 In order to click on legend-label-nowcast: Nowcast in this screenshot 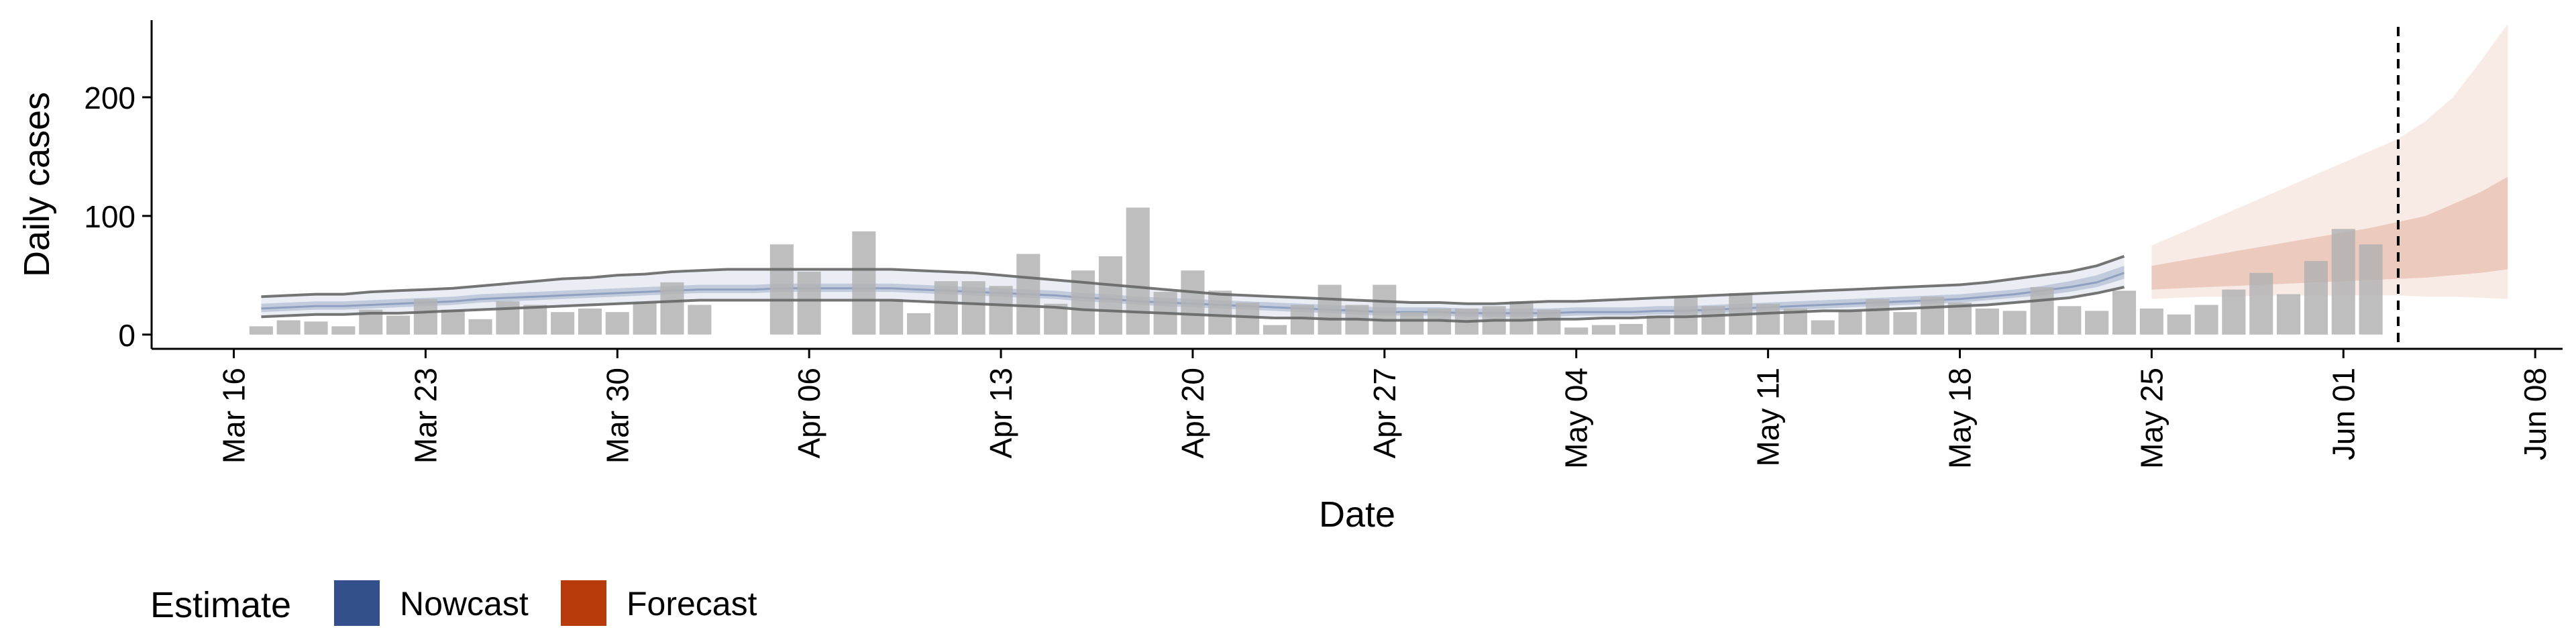, I will do `click(464, 604)`.